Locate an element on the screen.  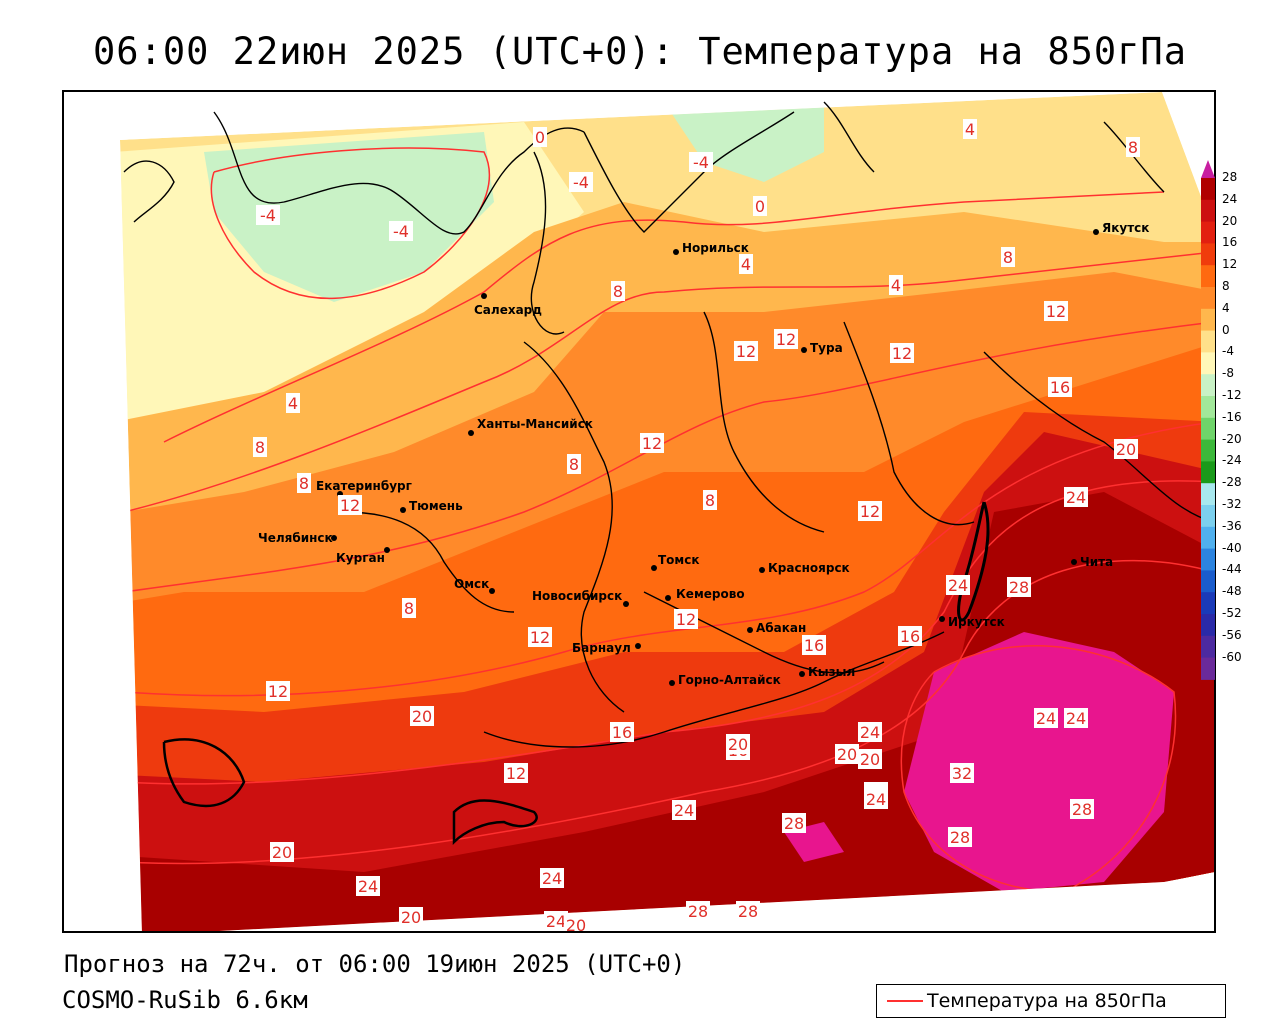
city-chita: Чита is located at coordinates (1092, 562).